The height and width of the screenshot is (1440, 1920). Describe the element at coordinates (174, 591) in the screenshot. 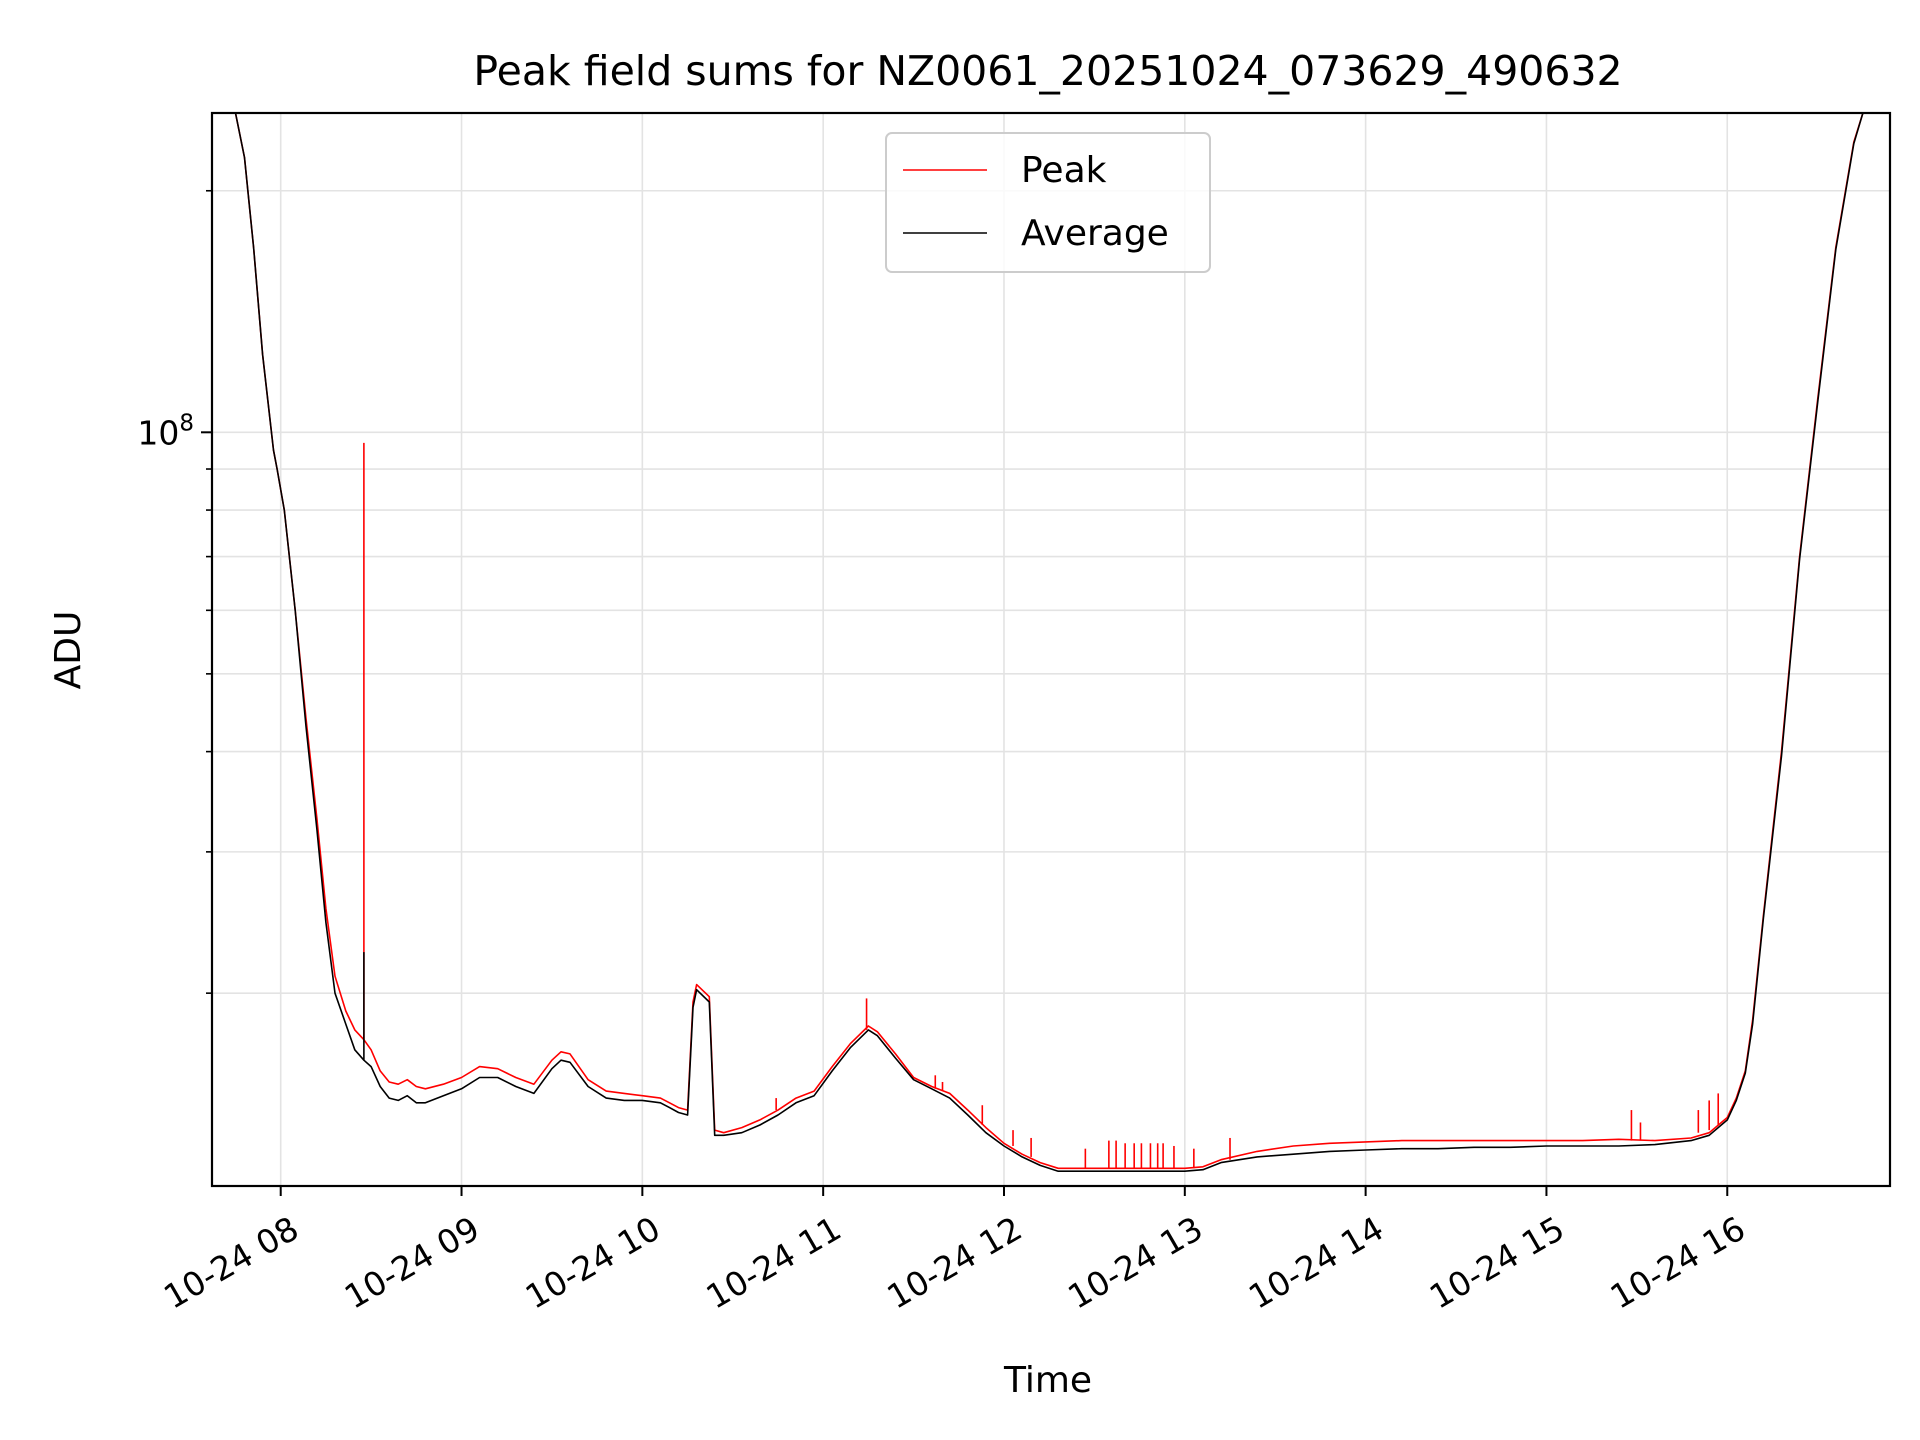

I see `y-axis: 108` at that location.